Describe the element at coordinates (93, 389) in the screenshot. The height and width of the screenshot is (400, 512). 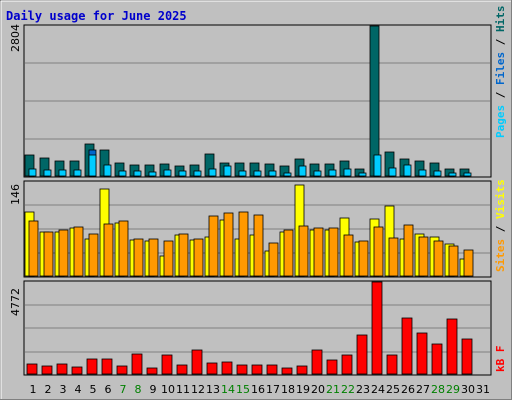
I see `x-tick-label-5: 5` at that location.